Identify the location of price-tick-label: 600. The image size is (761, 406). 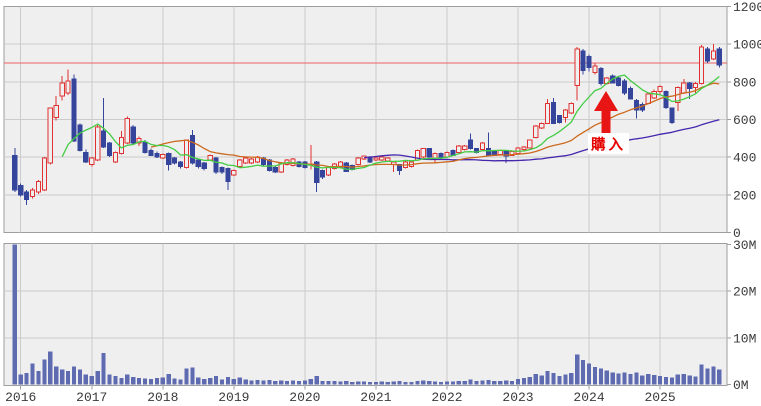
(744, 120).